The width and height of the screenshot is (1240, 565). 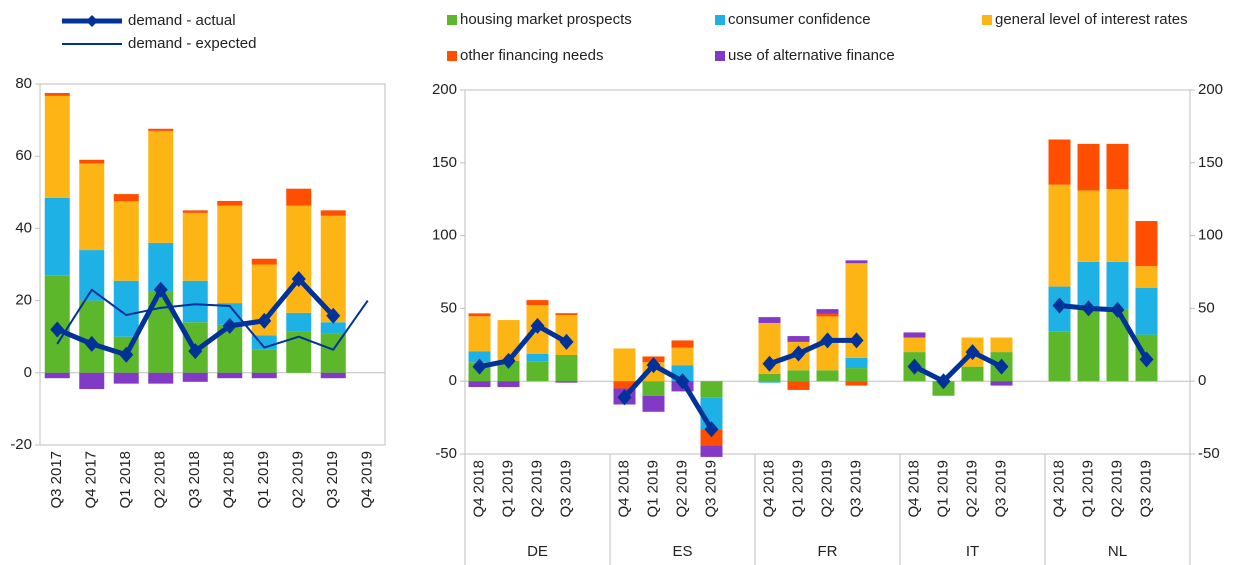 I want to click on line-expected, so click(x=212, y=319).